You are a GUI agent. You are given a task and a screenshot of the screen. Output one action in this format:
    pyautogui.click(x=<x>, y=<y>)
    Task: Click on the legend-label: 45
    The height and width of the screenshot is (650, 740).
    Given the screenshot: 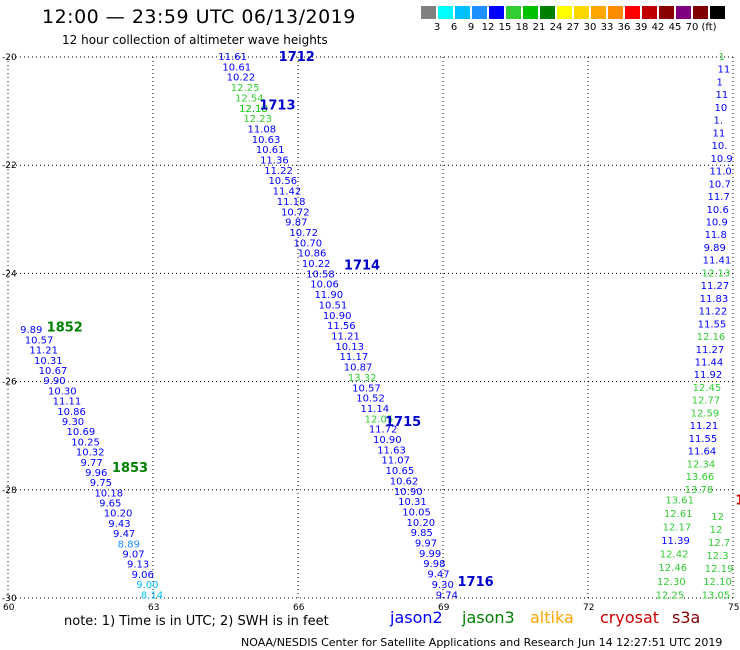 What is the action you would take?
    pyautogui.click(x=675, y=27)
    